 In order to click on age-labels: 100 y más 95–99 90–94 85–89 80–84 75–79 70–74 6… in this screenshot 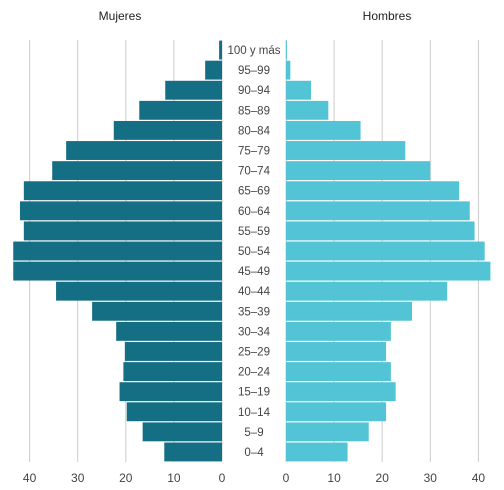, I will do `click(253, 252)`.